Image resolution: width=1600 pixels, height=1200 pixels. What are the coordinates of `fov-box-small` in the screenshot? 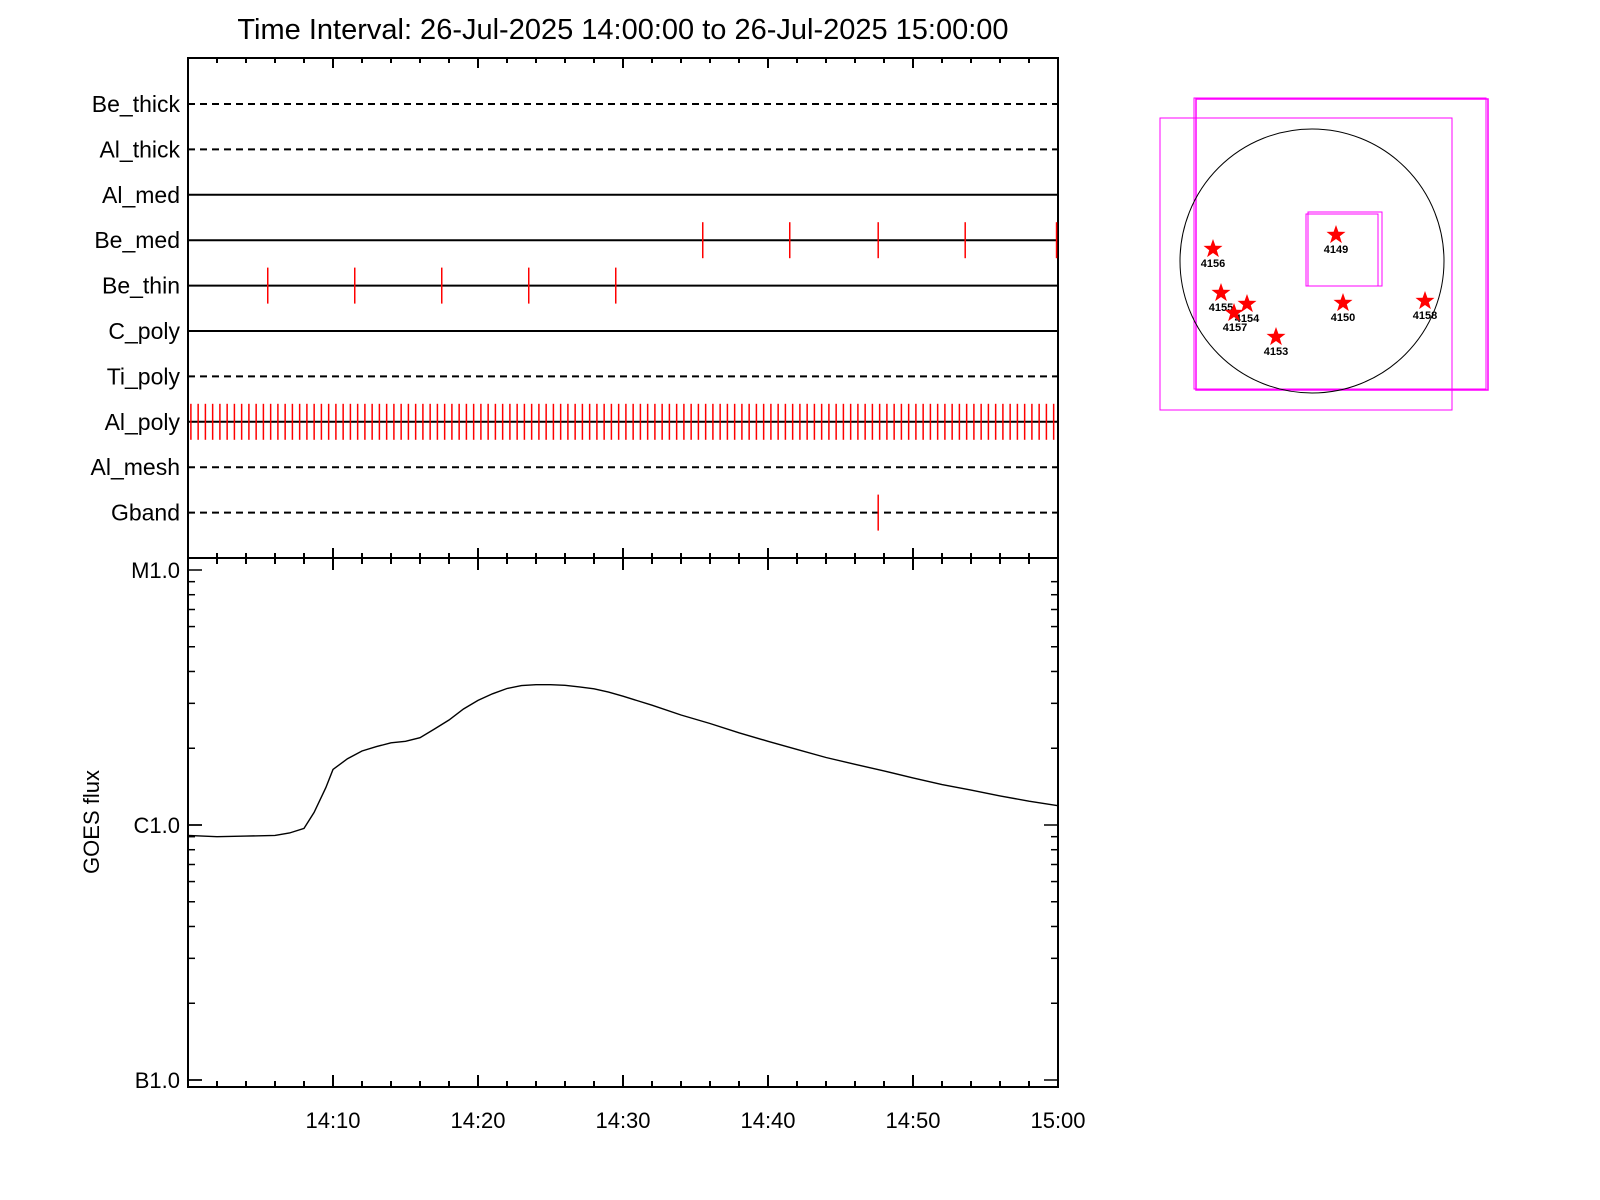 It's located at (1342, 250).